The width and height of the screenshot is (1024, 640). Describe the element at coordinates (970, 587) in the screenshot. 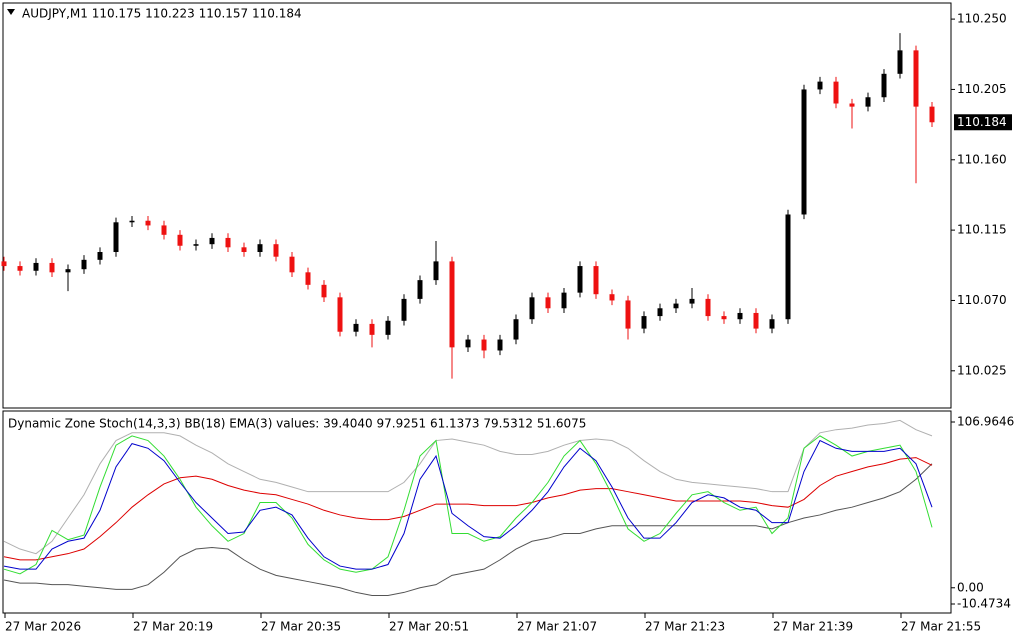

I see `y-tick-label: 0.00` at that location.